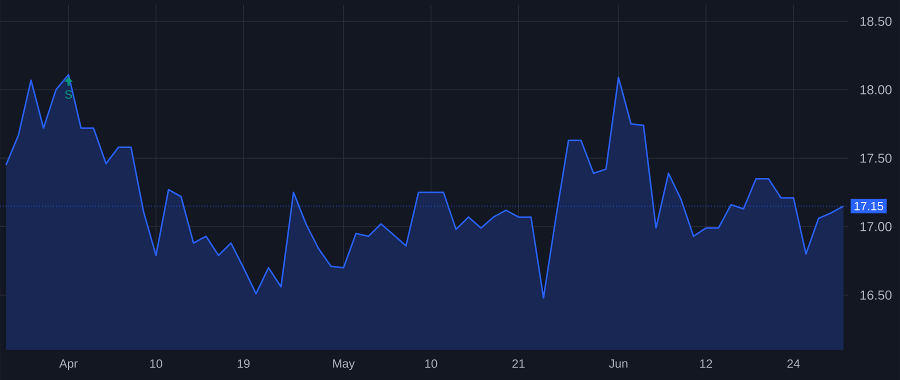 The width and height of the screenshot is (900, 380). What do you see at coordinates (518, 363) in the screenshot?
I see `x-tick-label: 21` at bounding box center [518, 363].